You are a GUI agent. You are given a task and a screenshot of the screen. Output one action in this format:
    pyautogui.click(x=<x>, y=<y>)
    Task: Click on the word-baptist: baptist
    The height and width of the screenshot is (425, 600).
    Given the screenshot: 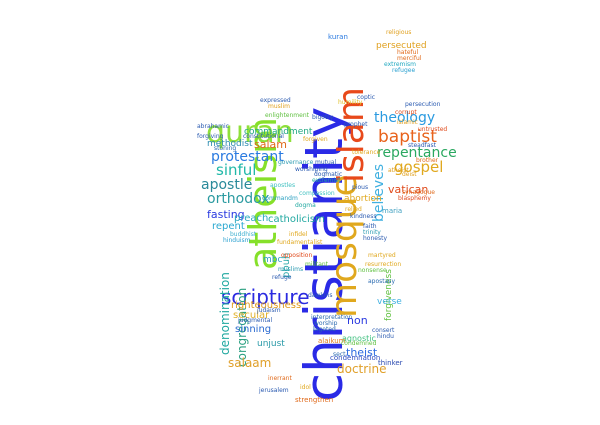 What is the action you would take?
    pyautogui.click(x=407, y=137)
    